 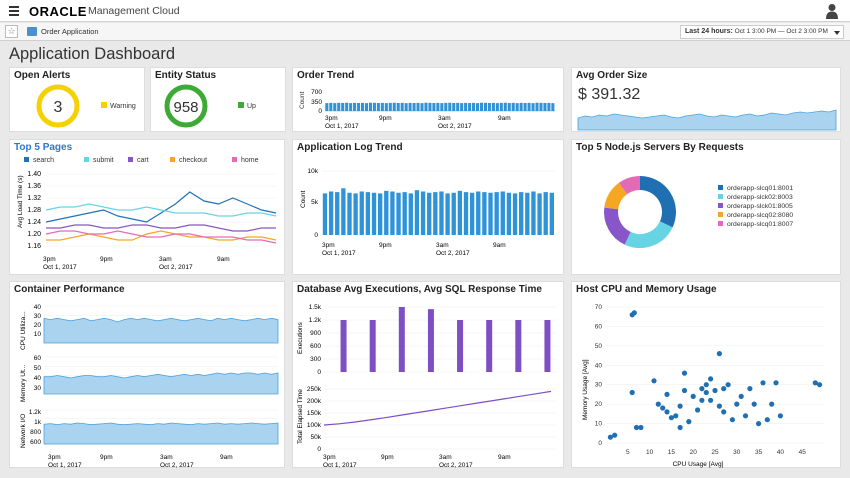 I want to click on entity-count: 958, so click(x=185, y=107).